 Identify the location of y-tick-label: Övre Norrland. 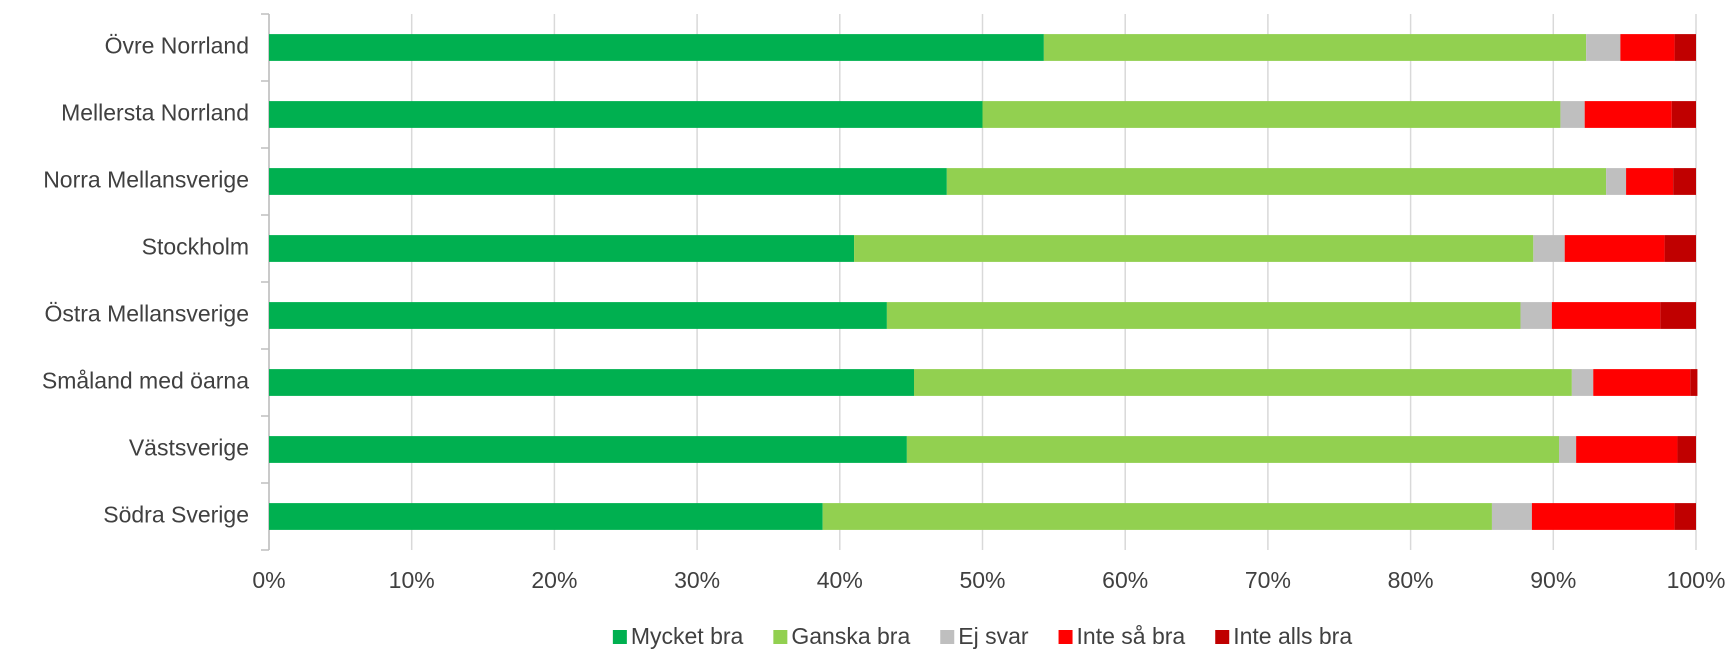
(177, 46).